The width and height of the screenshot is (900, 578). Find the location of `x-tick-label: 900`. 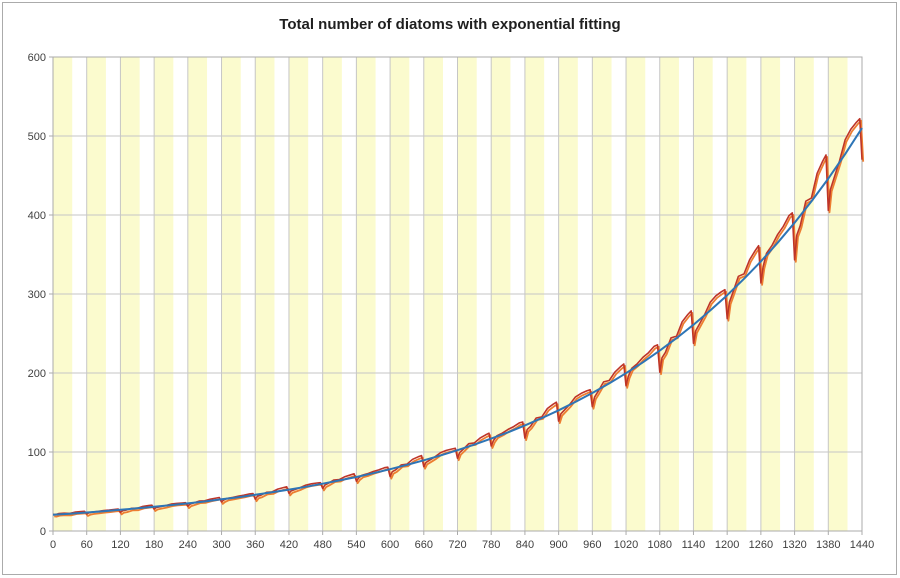

x-tick-label: 900 is located at coordinates (558, 545).